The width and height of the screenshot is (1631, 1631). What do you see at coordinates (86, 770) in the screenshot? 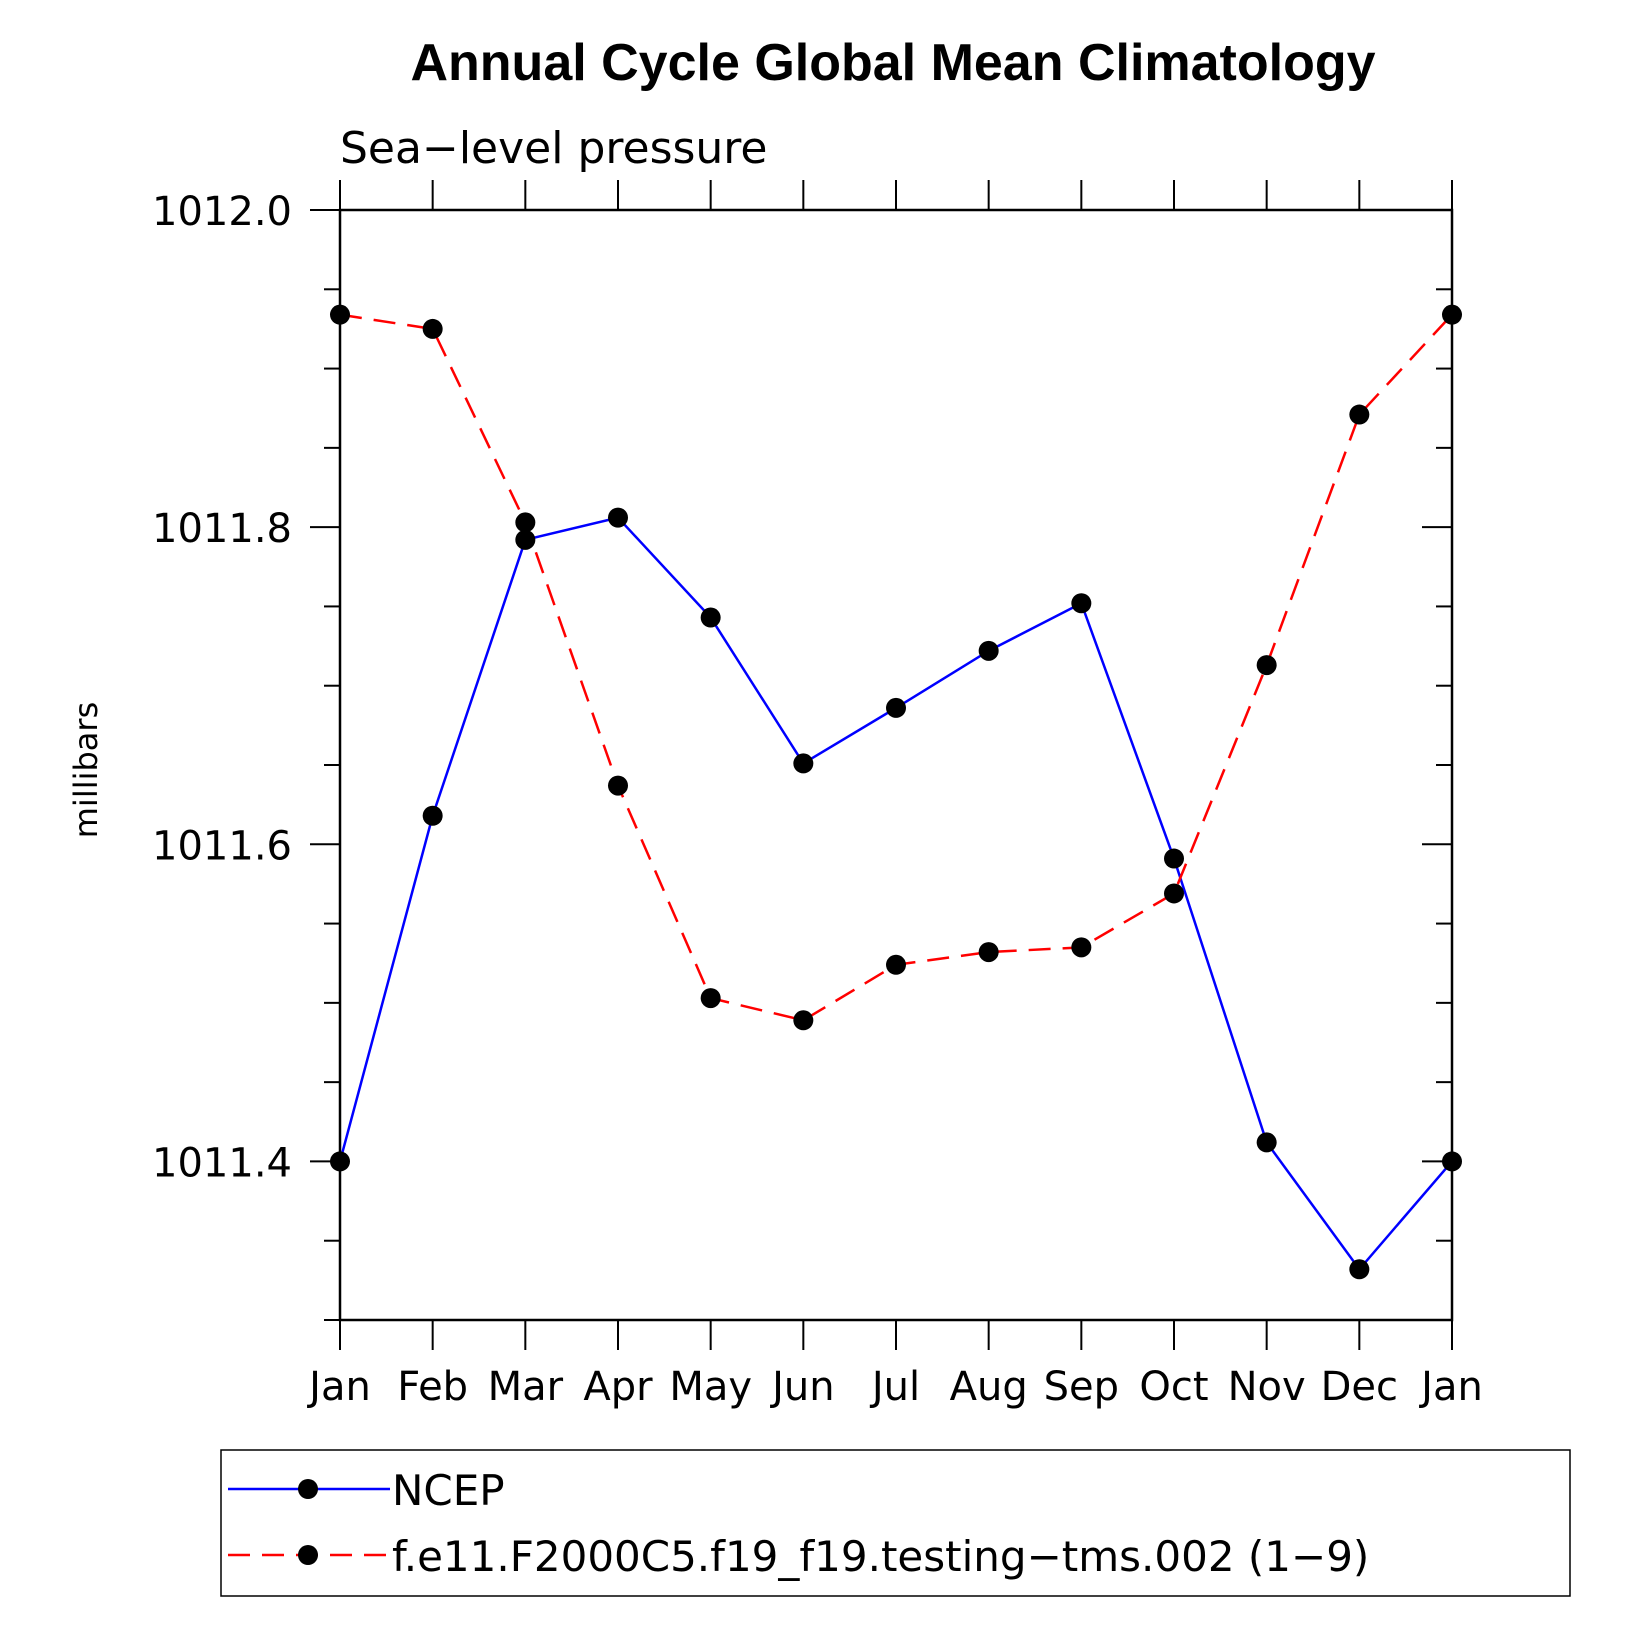
I see `y-axis-label: millibars` at bounding box center [86, 770].